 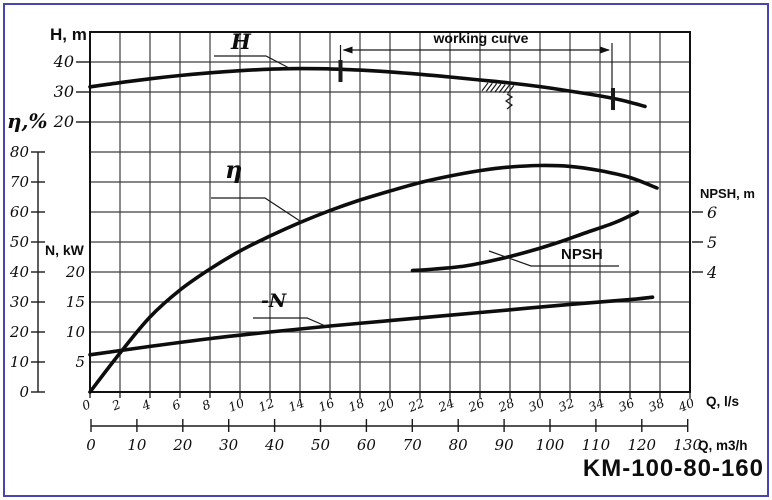 I want to click on q-m3h-tick-label: 30, so click(x=229, y=445).